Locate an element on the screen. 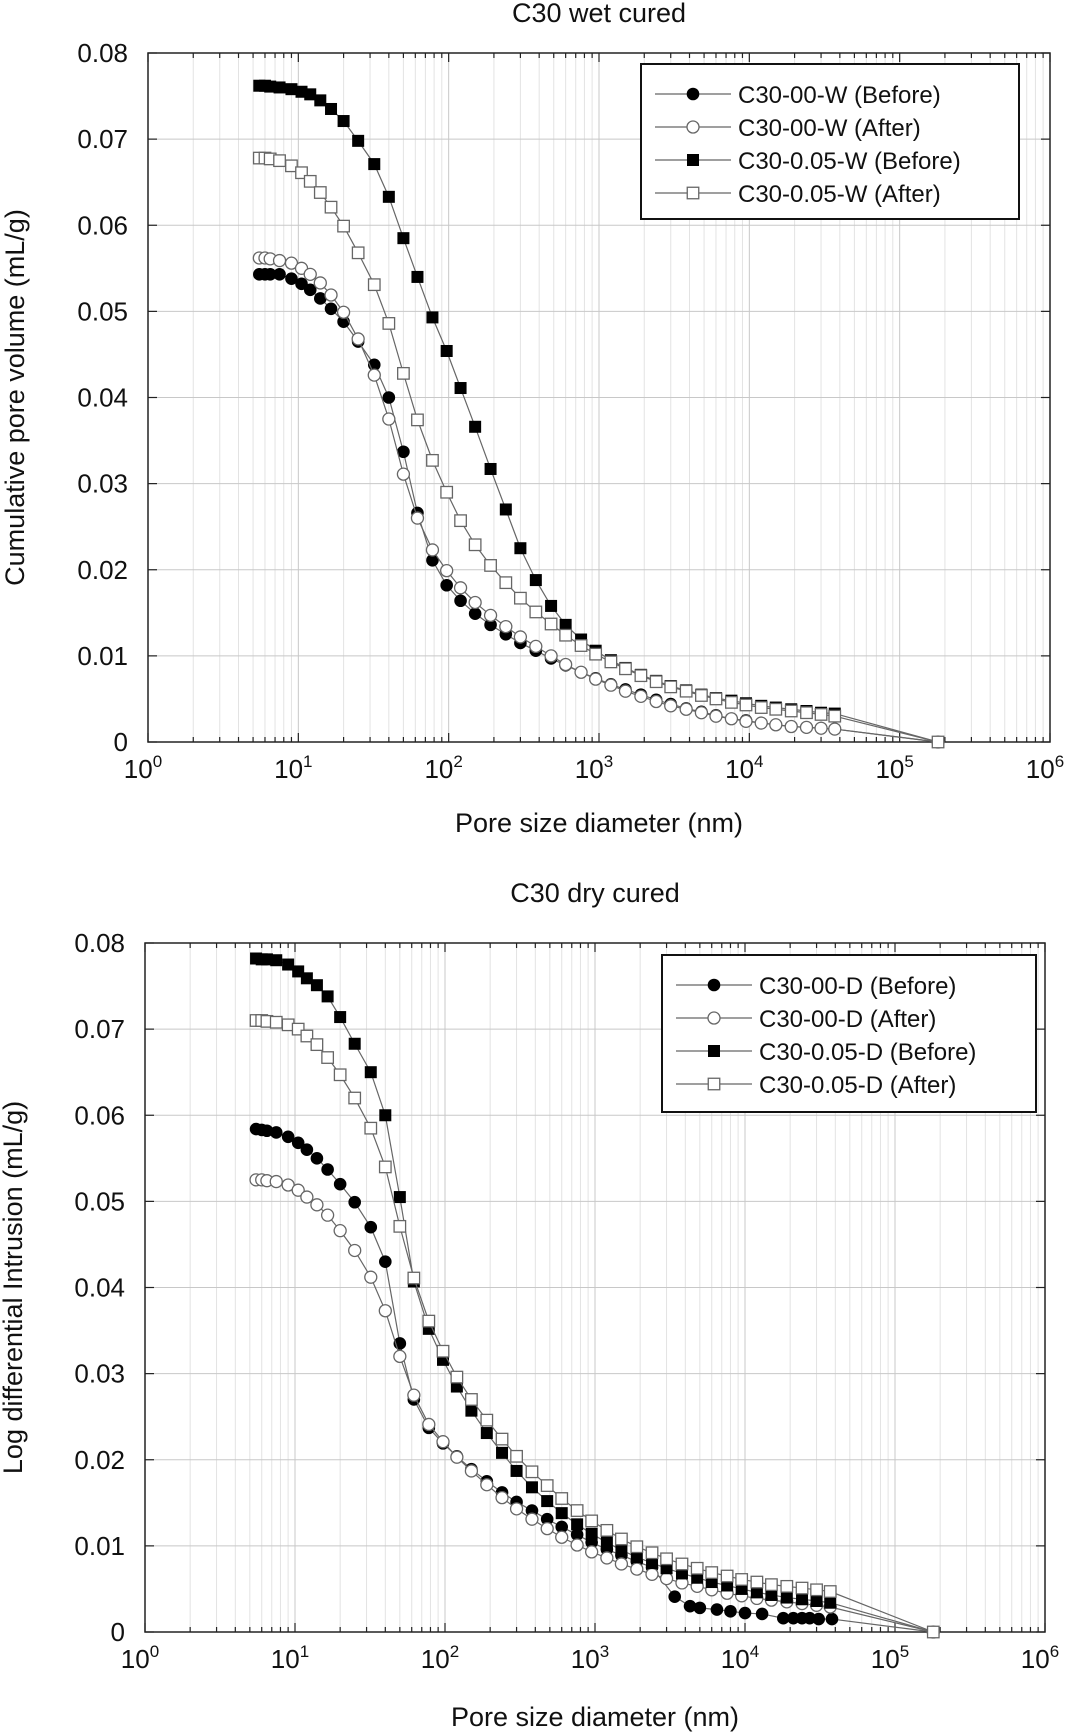 The image size is (1075, 1732). x-tick-label: 10⁴ is located at coordinates (744, 768).